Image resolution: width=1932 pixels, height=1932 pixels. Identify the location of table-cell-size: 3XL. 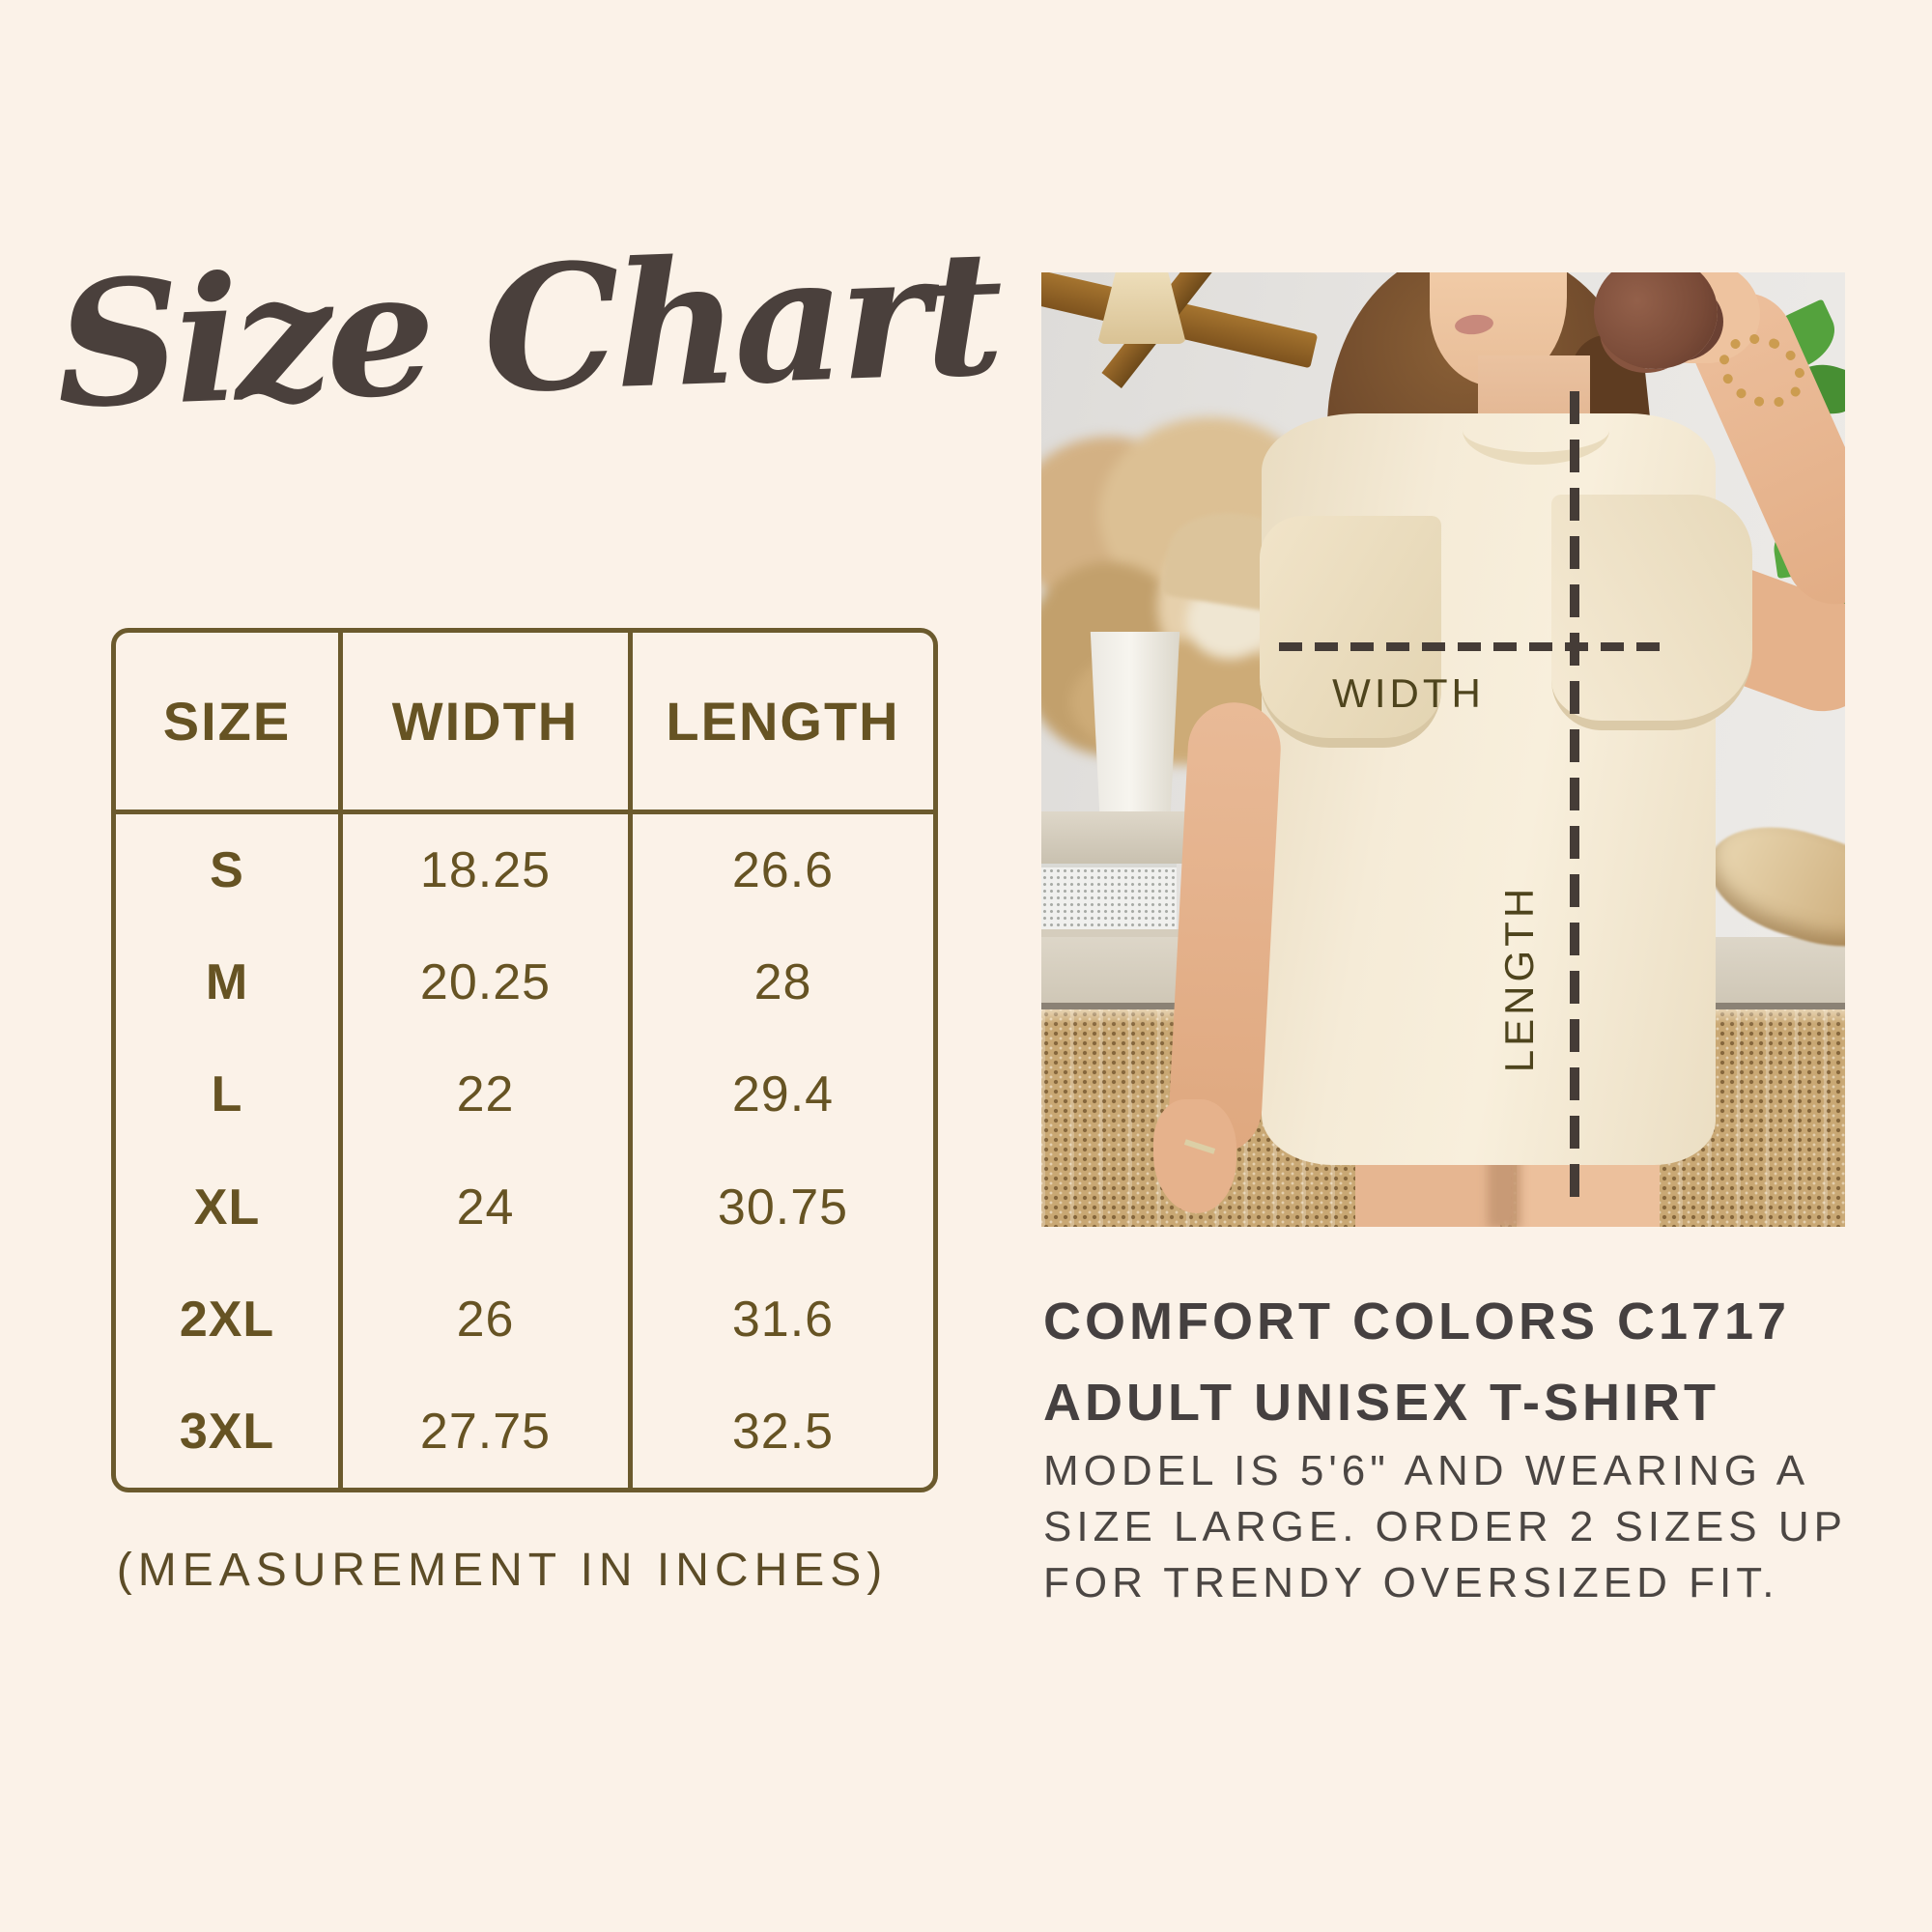
(229, 1431).